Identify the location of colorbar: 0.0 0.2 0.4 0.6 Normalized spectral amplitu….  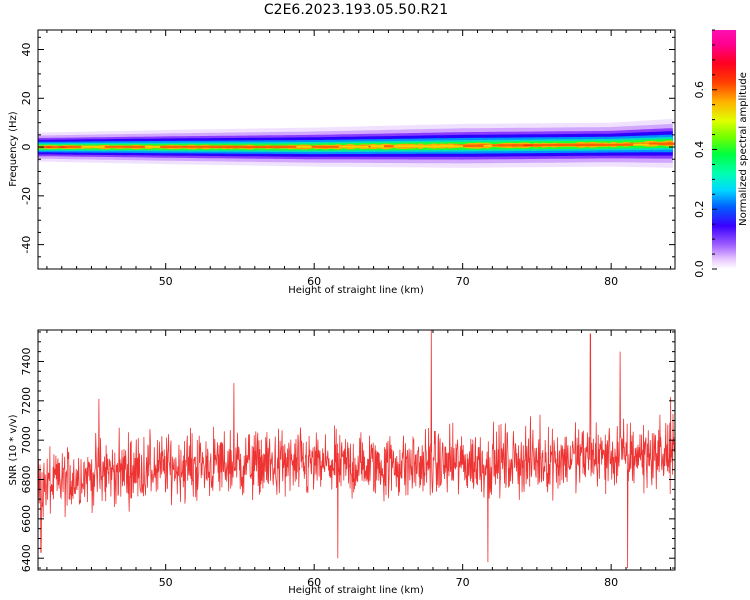
(721, 153).